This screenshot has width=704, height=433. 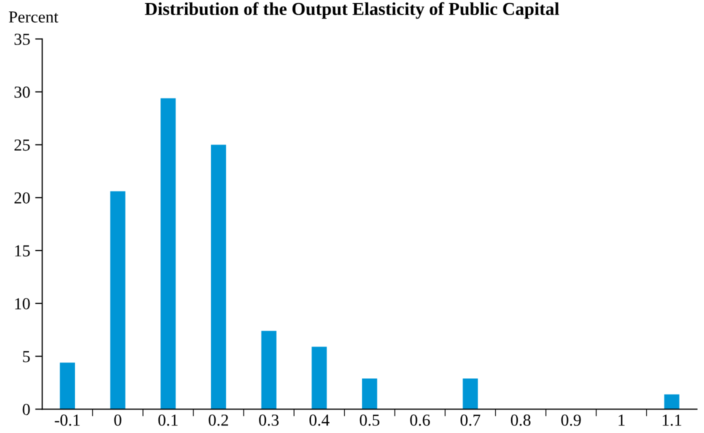 I want to click on x-tick-label: 0.5, so click(x=370, y=420).